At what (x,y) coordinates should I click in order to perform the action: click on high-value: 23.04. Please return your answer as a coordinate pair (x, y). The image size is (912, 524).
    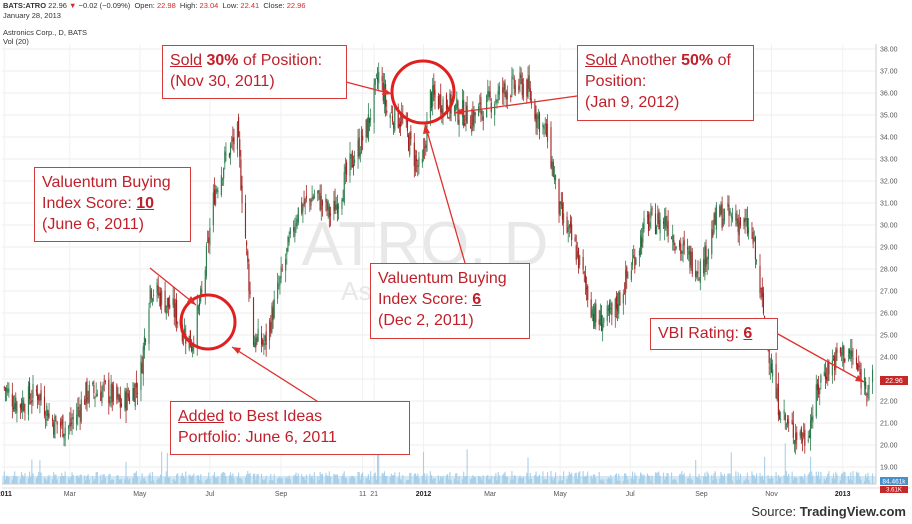
    Looking at the image, I should click on (209, 5).